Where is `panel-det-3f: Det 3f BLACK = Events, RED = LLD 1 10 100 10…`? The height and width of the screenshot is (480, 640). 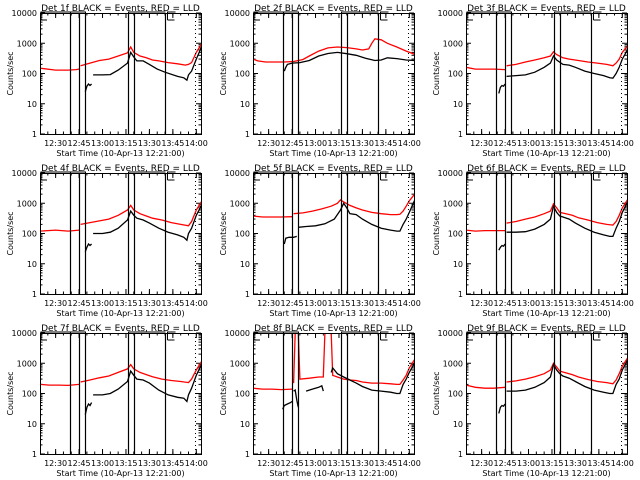 panel-det-3f: Det 3f BLACK = Events, RED = LLD 1 10 100 10… is located at coordinates (533, 81).